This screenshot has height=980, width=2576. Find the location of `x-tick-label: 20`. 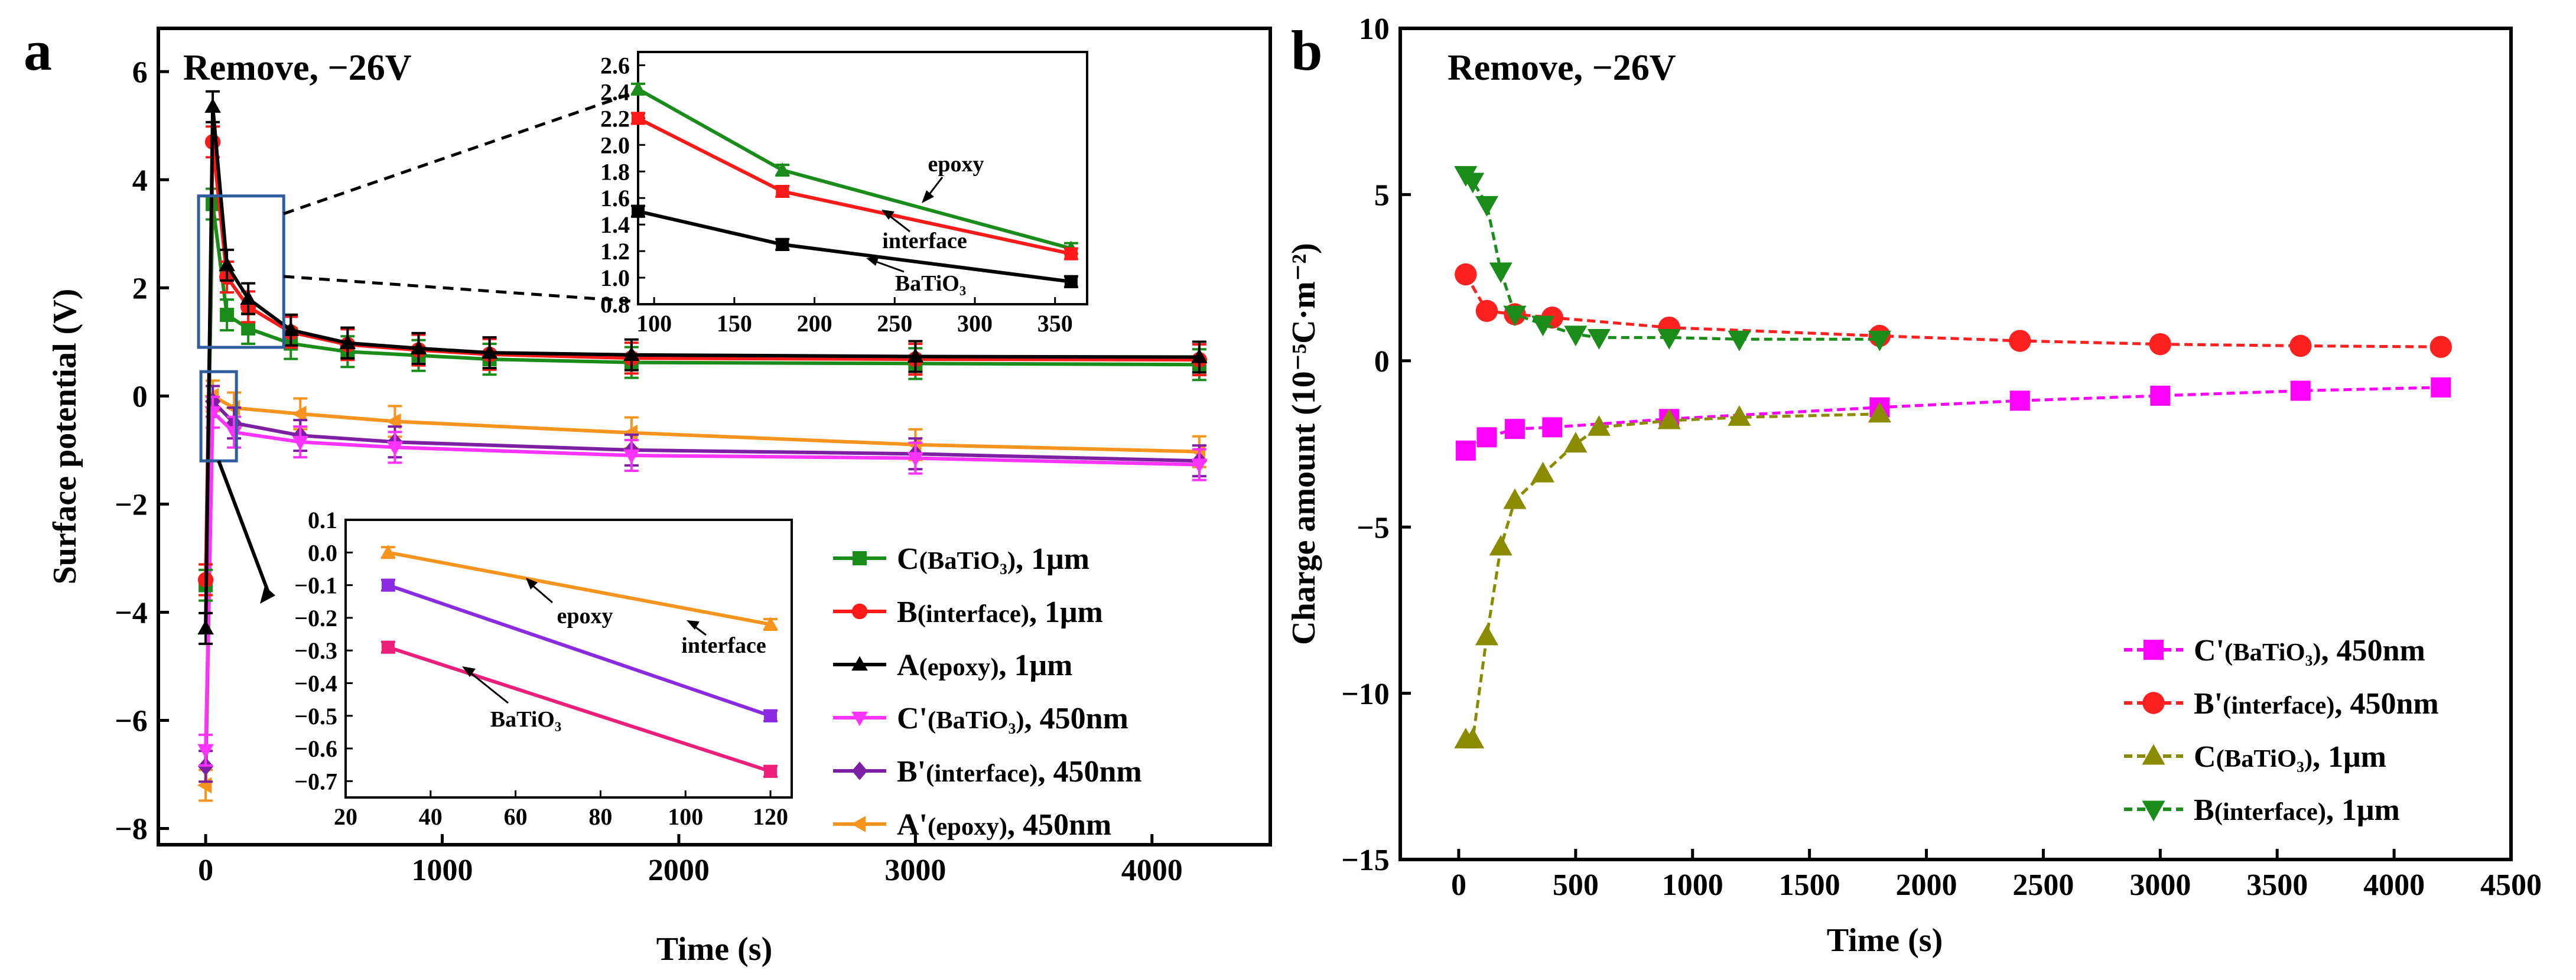

x-tick-label: 20 is located at coordinates (346, 816).